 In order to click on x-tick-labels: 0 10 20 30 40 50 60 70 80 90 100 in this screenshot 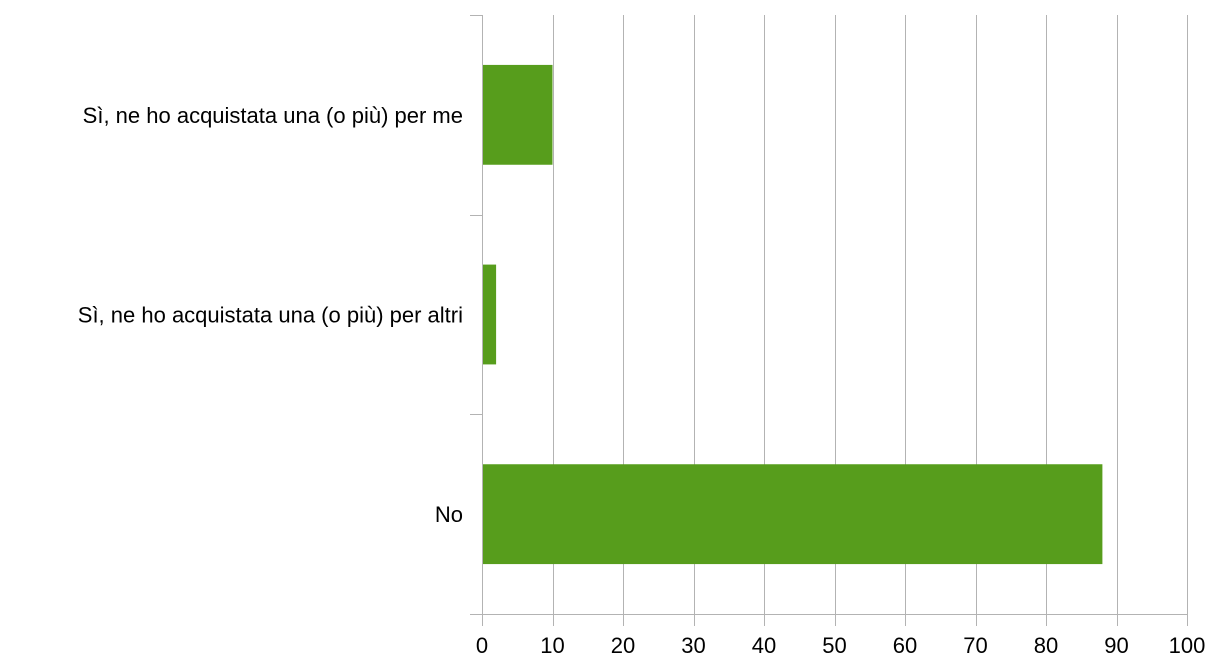, I will do `click(840, 645)`.